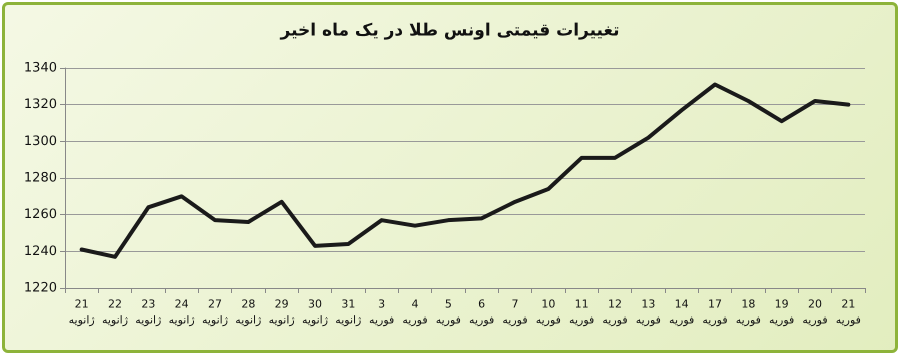  What do you see at coordinates (40, 214) in the screenshot?
I see `y-tick-label: 1260` at bounding box center [40, 214].